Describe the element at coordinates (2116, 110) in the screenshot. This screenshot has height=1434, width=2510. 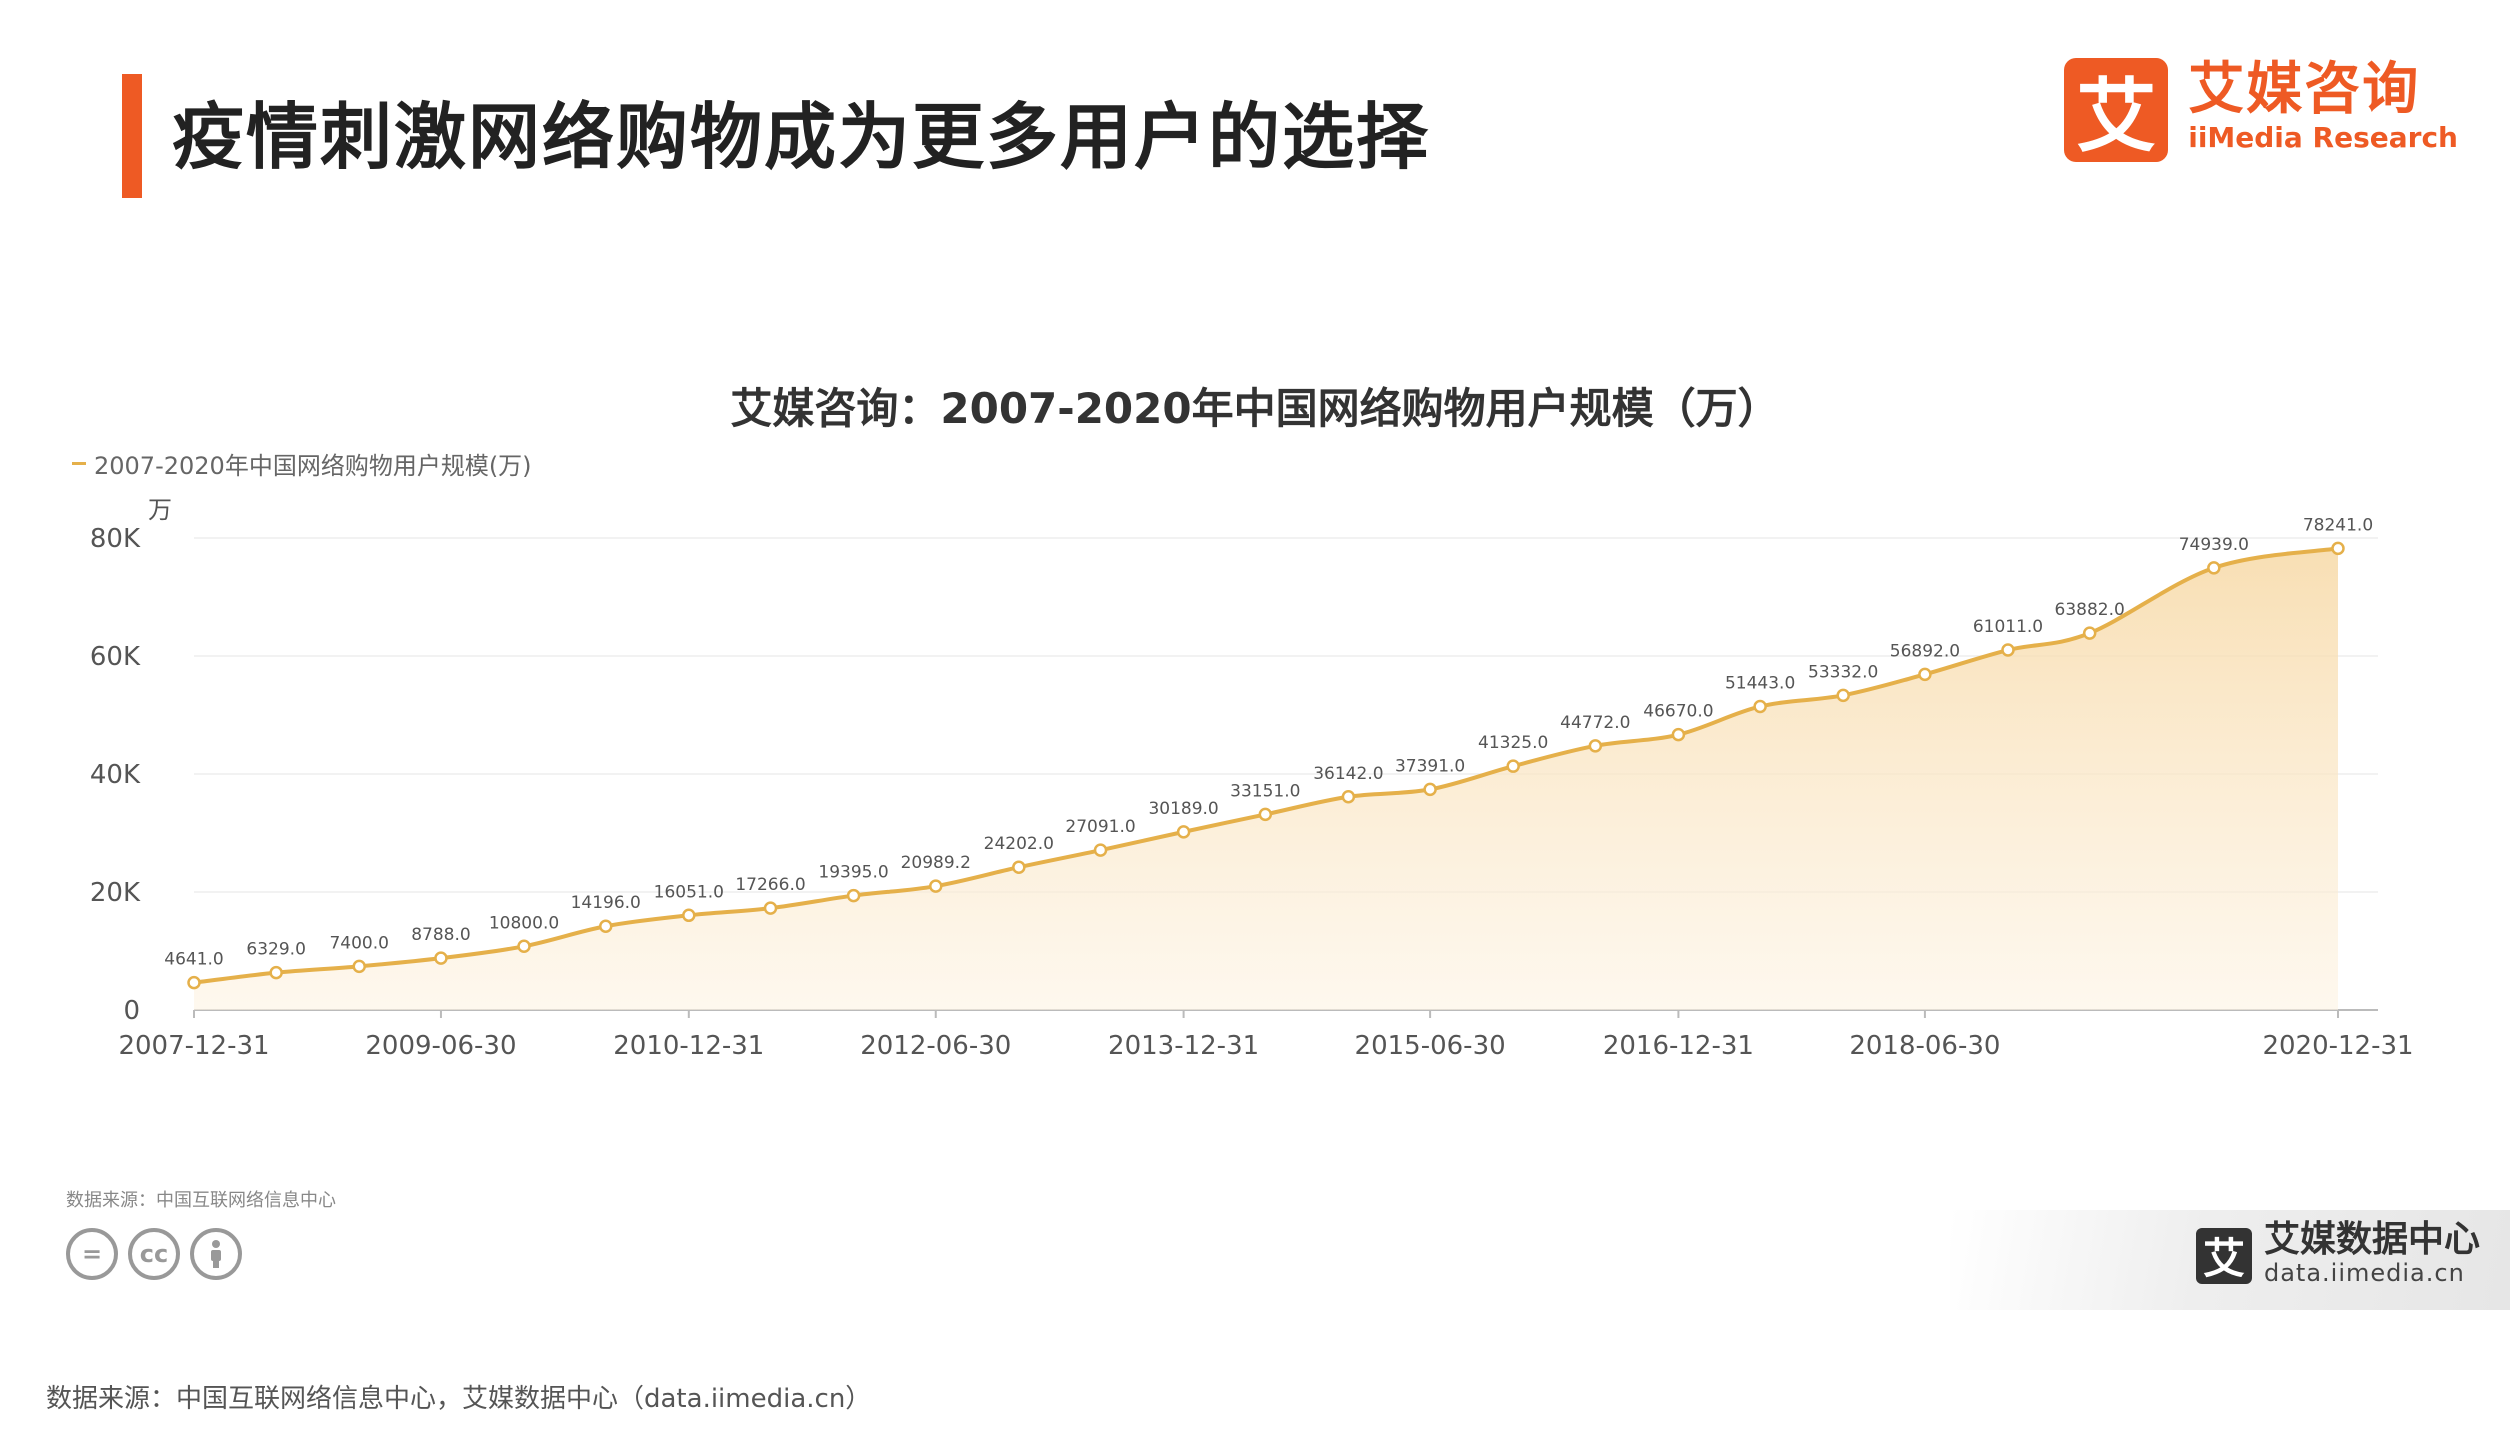
I see `brand-mark-icon: 艾` at that location.